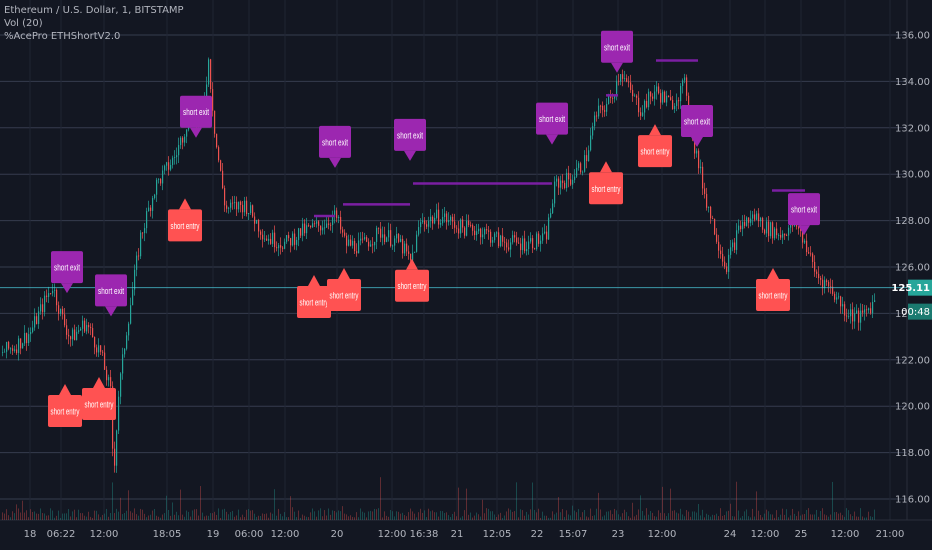 Image resolution: width=932 pixels, height=550 pixels. Describe the element at coordinates (185, 220) in the screenshot. I see `short-entry-marker: short entry` at that location.